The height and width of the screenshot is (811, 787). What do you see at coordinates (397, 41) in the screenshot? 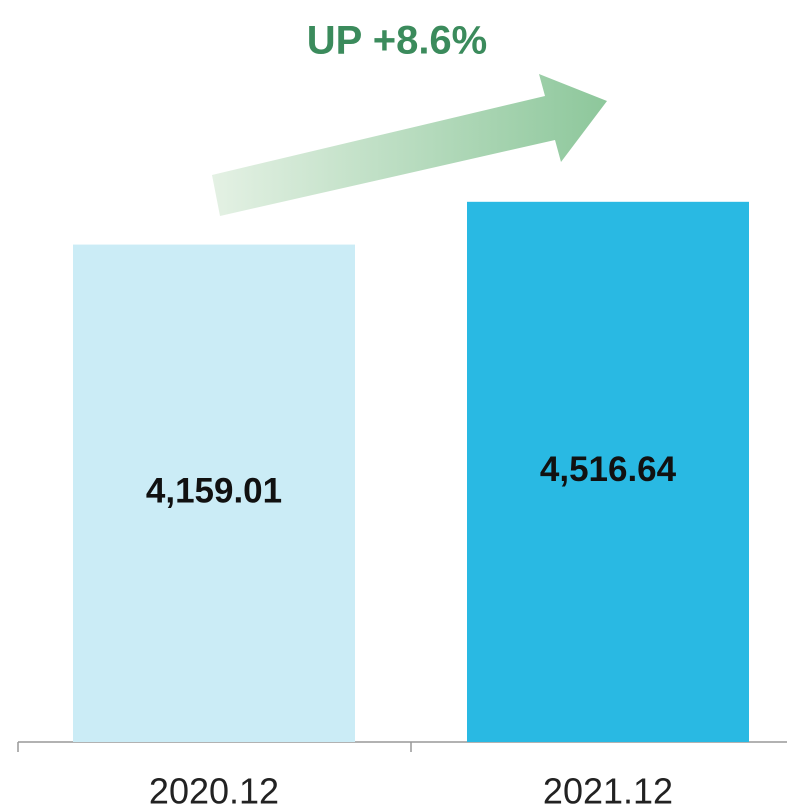
I see `annotation: UP +8.6%` at bounding box center [397, 41].